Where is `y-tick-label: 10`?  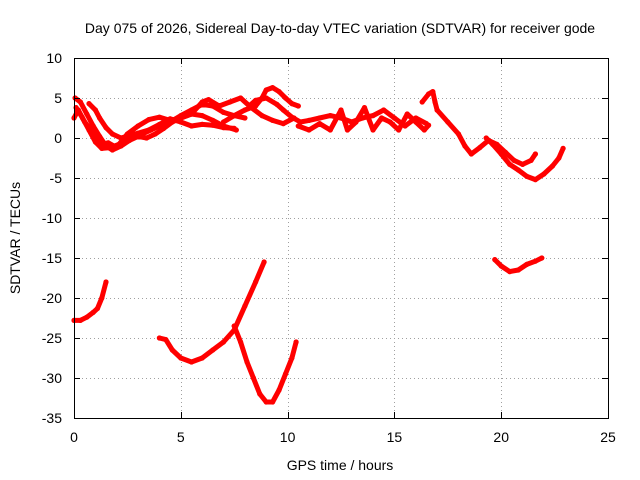 y-tick-label: 10 is located at coordinates (54, 58).